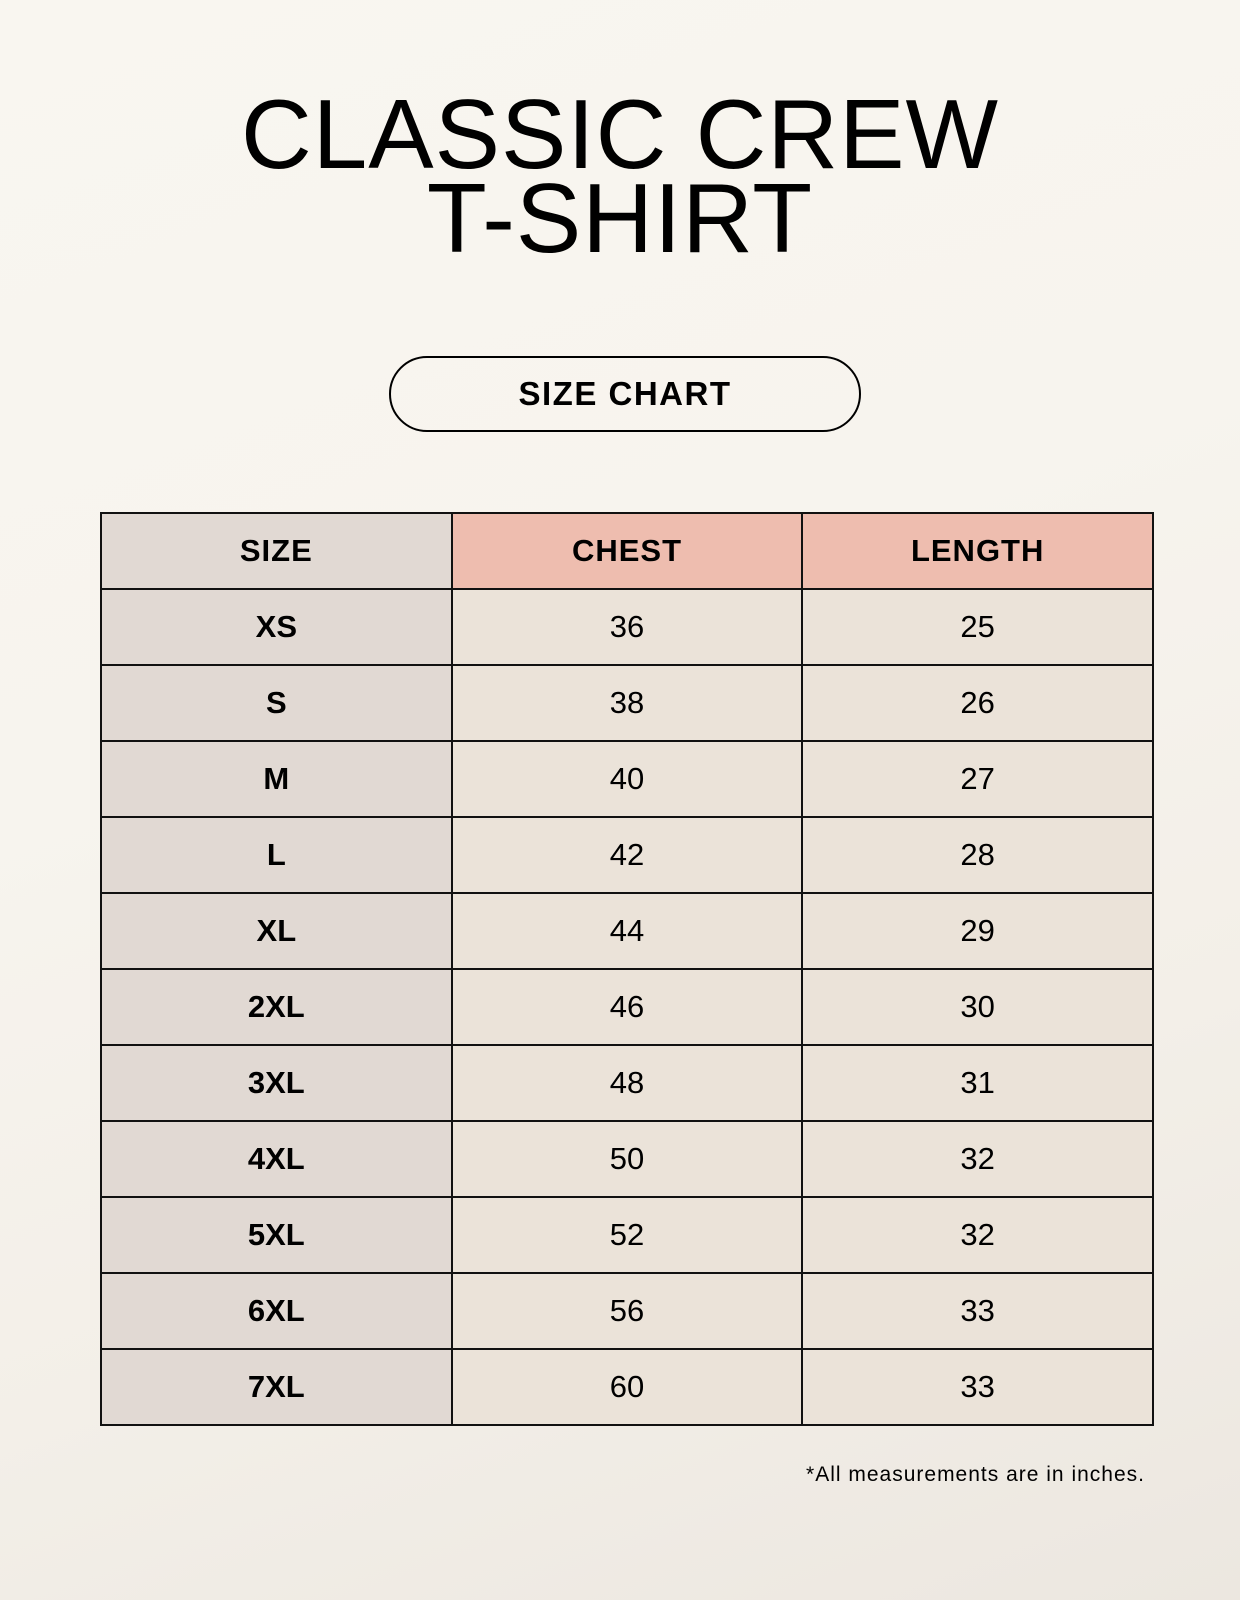  What do you see at coordinates (276, 627) in the screenshot?
I see `cell-size: XS` at bounding box center [276, 627].